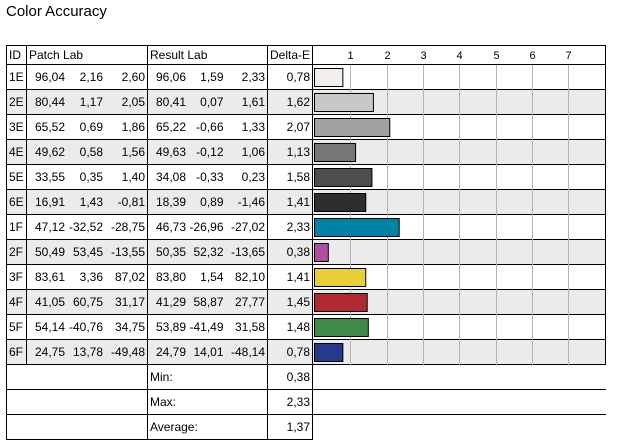 This screenshot has width=620, height=443. I want to click on result-lab-a: 0,07, so click(212, 102).